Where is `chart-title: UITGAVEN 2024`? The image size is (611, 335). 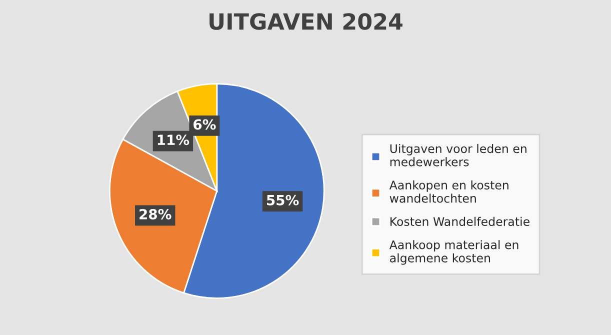
chart-title: UITGAVEN 2024 is located at coordinates (306, 21).